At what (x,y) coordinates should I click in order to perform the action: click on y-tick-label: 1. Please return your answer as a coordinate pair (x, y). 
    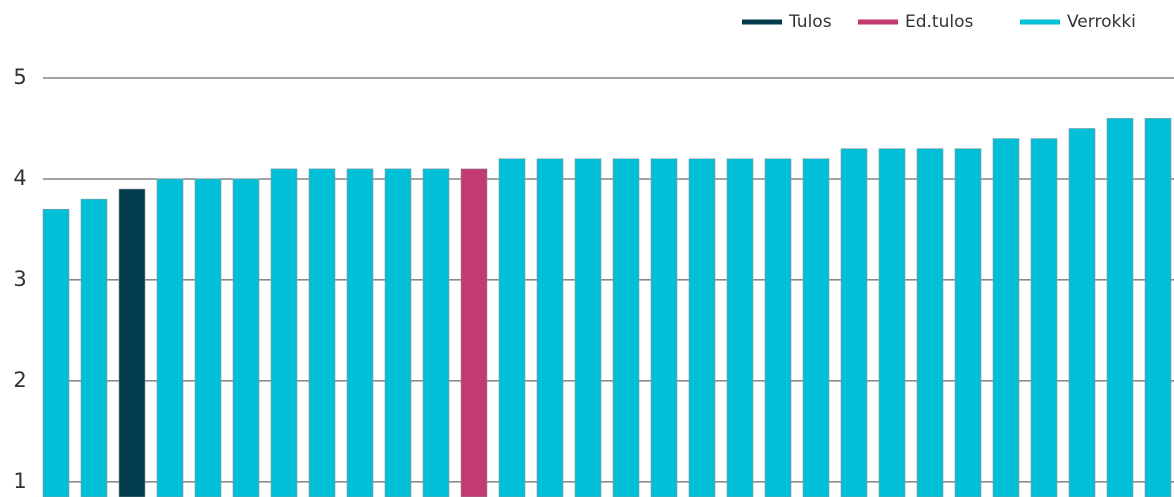
    Looking at the image, I should click on (19, 481).